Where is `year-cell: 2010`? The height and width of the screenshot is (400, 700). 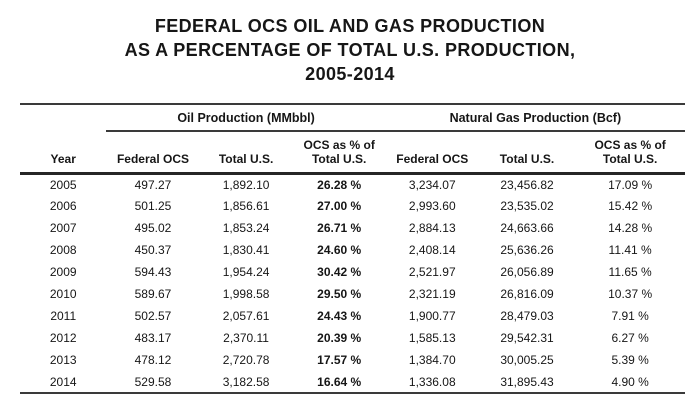
year-cell: 2010 is located at coordinates (63, 294).